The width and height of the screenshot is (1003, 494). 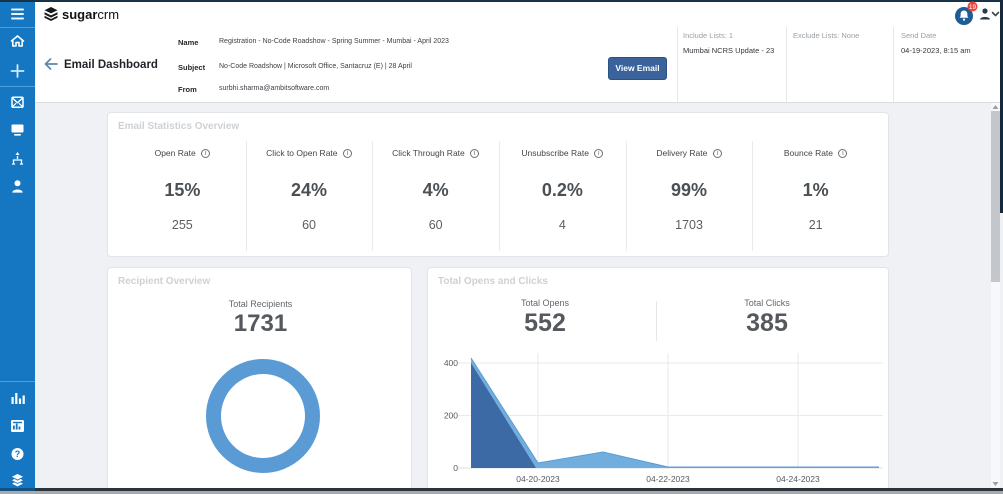 I want to click on svg-text: 19, so click(x=973, y=7).